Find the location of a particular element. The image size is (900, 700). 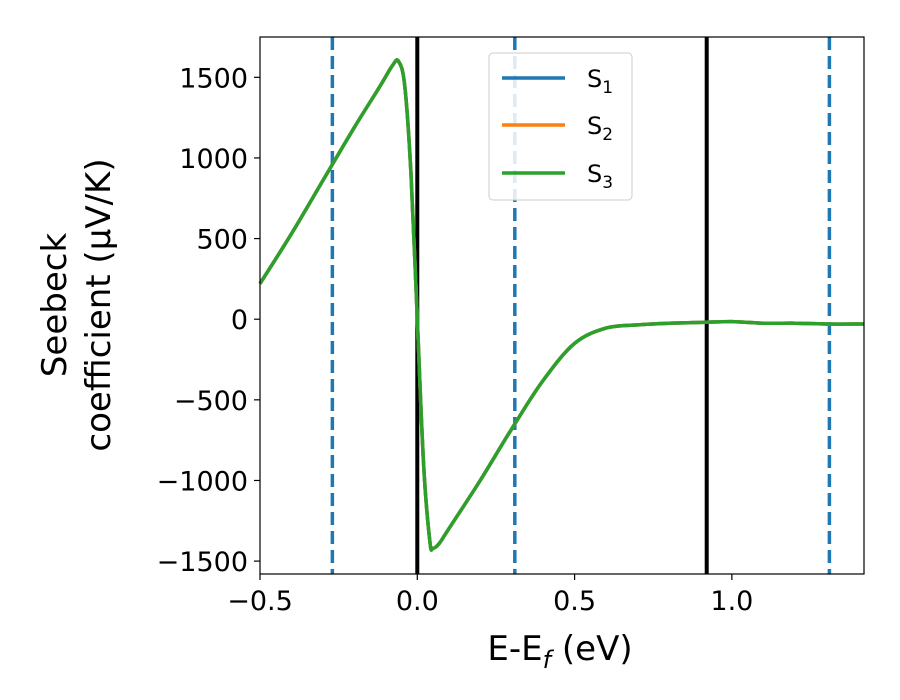

y-tick-label: 0 is located at coordinates (239, 320).